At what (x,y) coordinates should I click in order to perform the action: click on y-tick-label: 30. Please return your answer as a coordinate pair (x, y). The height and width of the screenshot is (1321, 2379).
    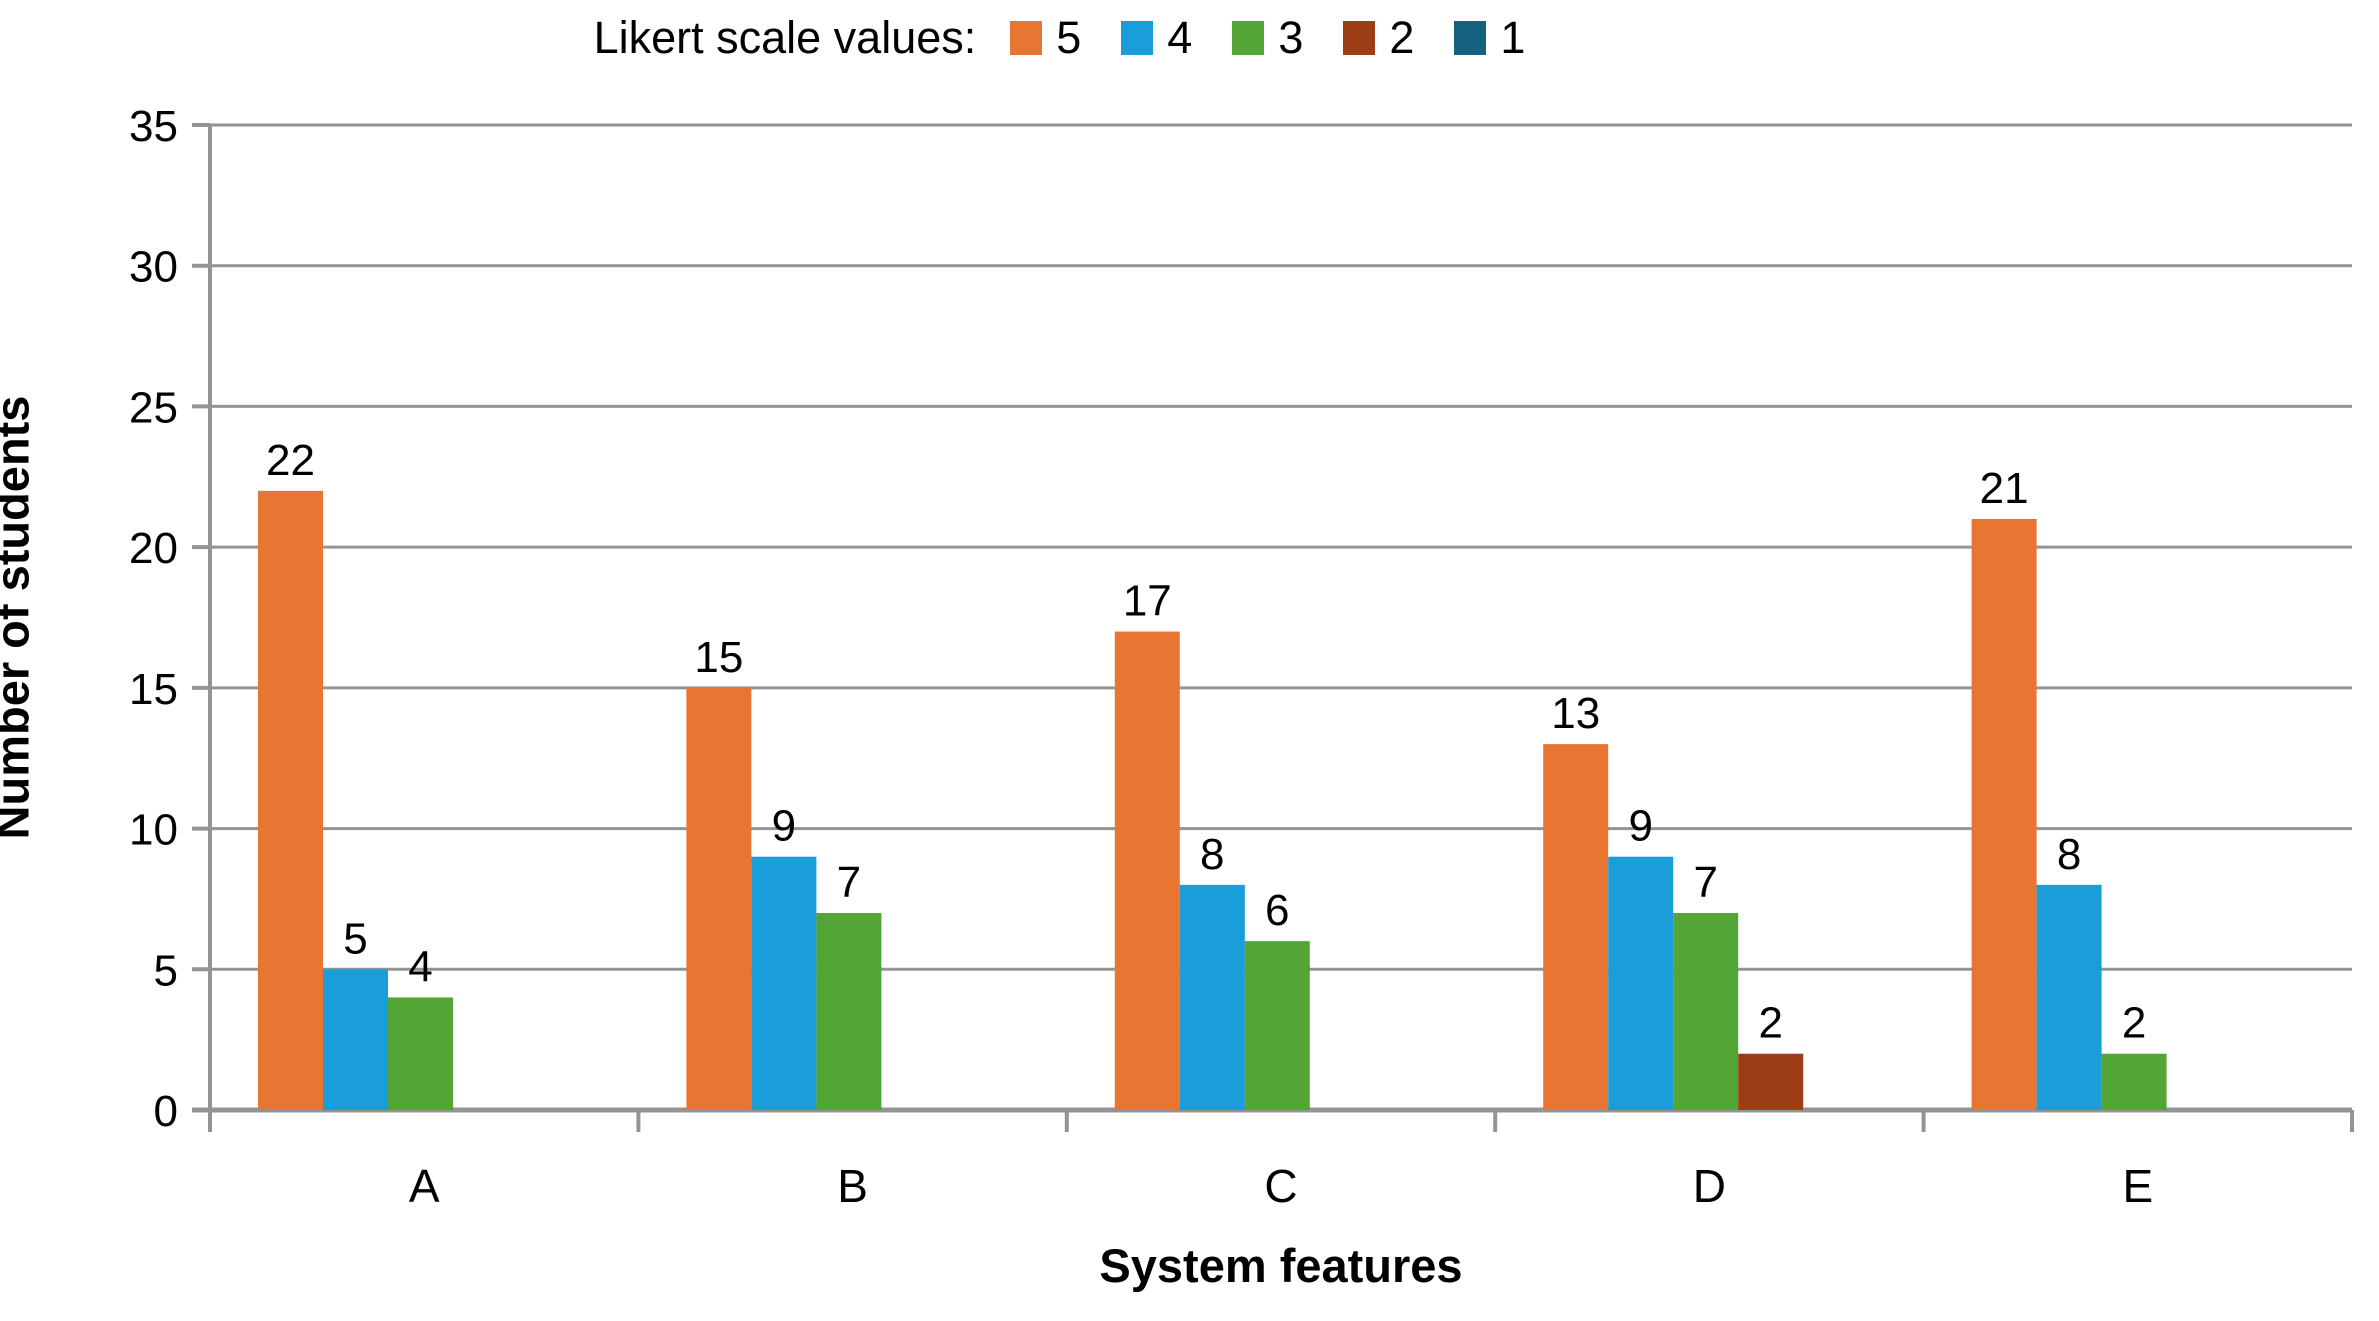
    Looking at the image, I should click on (153, 267).